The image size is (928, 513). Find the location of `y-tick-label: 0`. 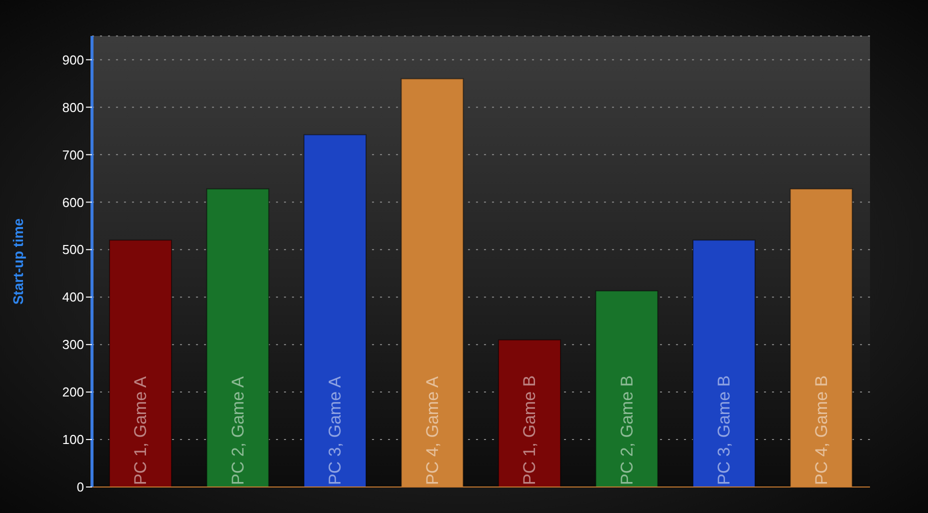

y-tick-label: 0 is located at coordinates (80, 487).